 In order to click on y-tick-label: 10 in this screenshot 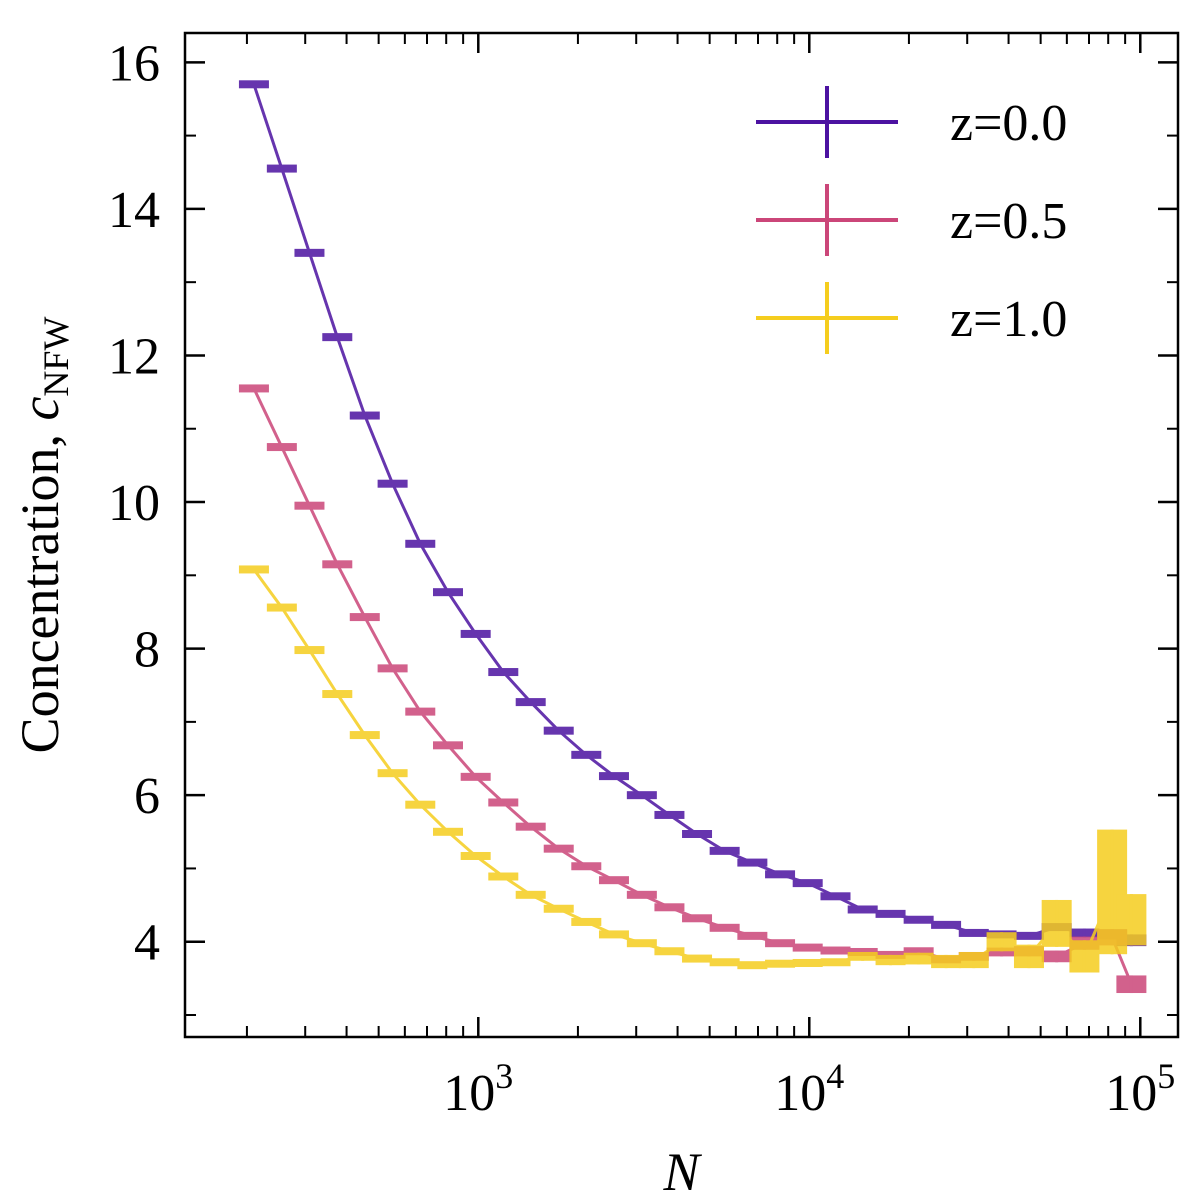, I will do `click(134, 503)`.